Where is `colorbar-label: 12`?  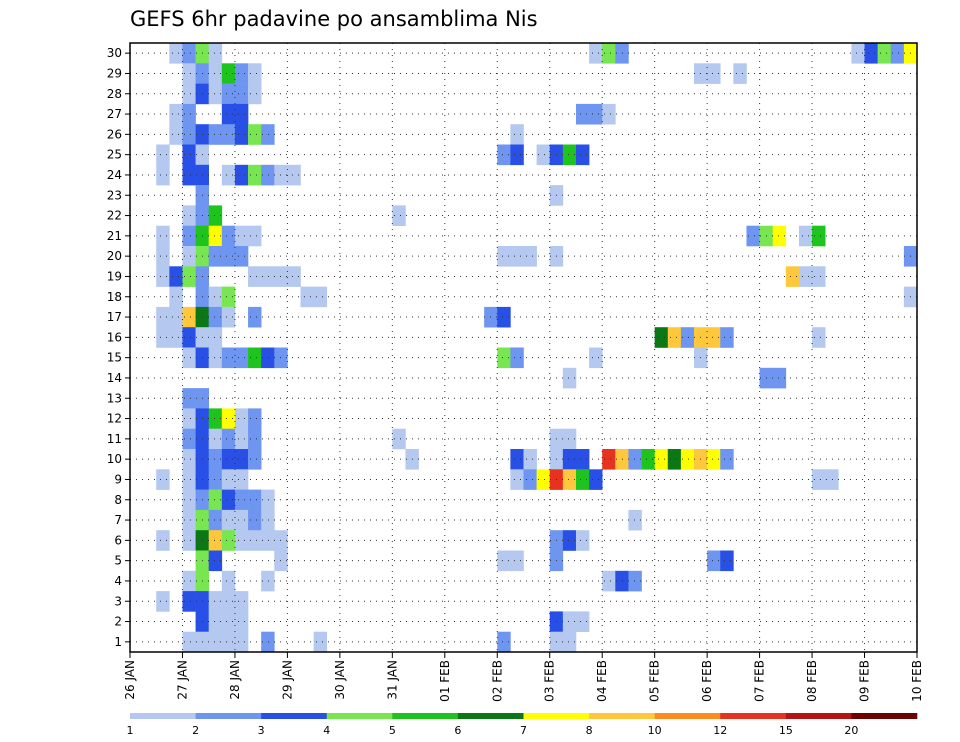
colorbar-label: 12 is located at coordinates (720, 730).